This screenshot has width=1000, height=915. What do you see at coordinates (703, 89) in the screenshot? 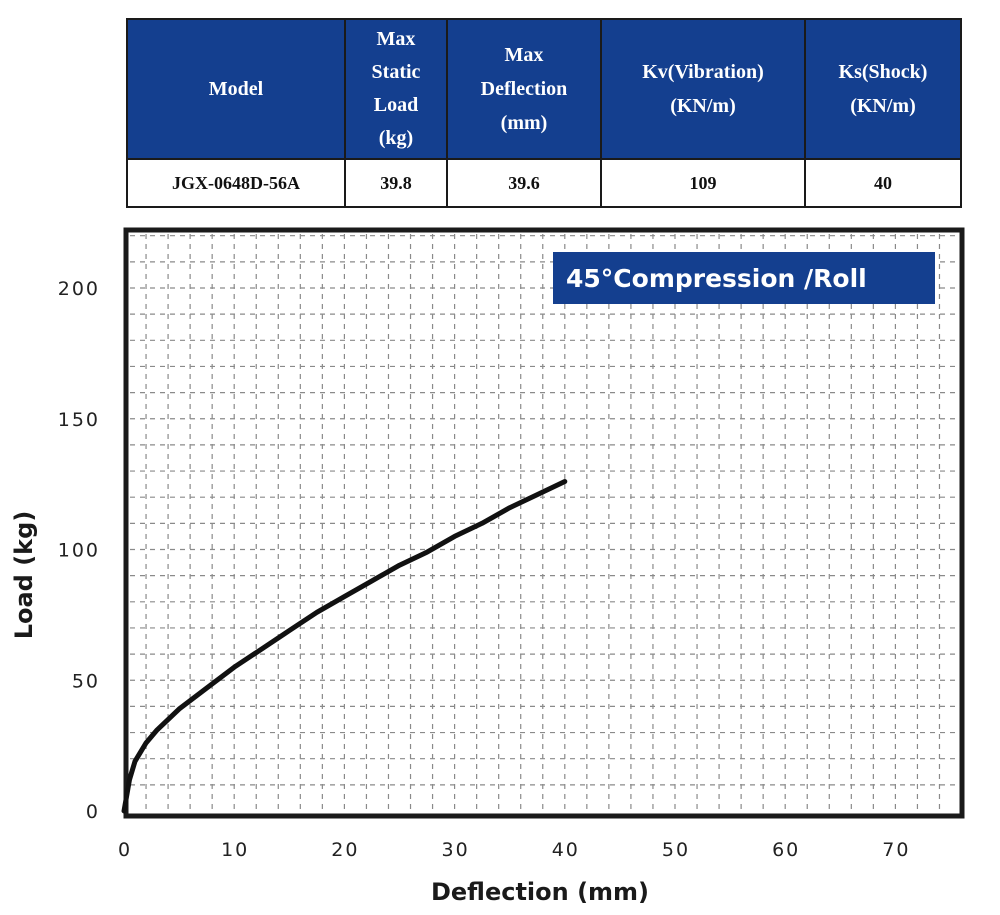
I see `header-kv-vibration: Kv(Vibration) (KN/m)` at bounding box center [703, 89].